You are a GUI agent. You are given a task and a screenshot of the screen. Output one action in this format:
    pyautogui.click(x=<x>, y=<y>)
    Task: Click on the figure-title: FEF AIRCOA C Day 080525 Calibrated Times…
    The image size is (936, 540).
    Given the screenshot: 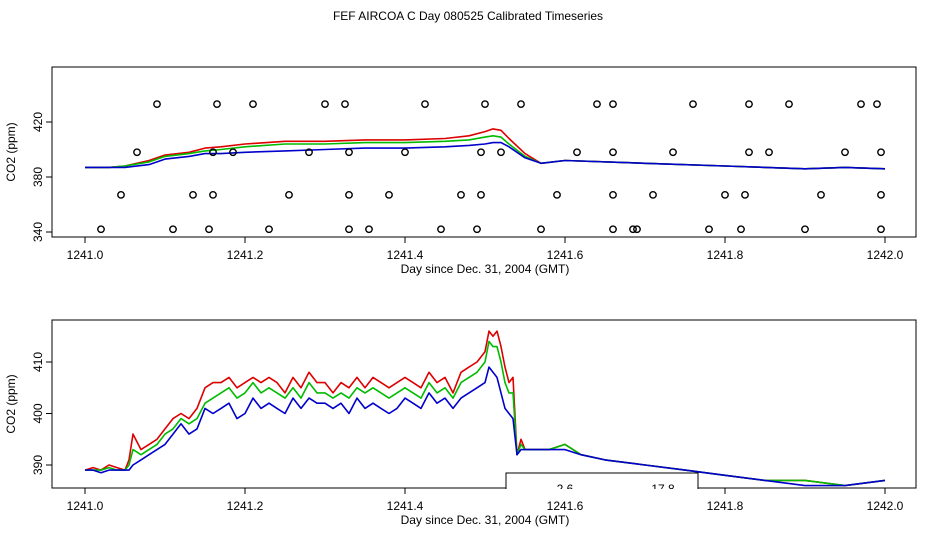 What is the action you would take?
    pyautogui.click(x=468, y=16)
    